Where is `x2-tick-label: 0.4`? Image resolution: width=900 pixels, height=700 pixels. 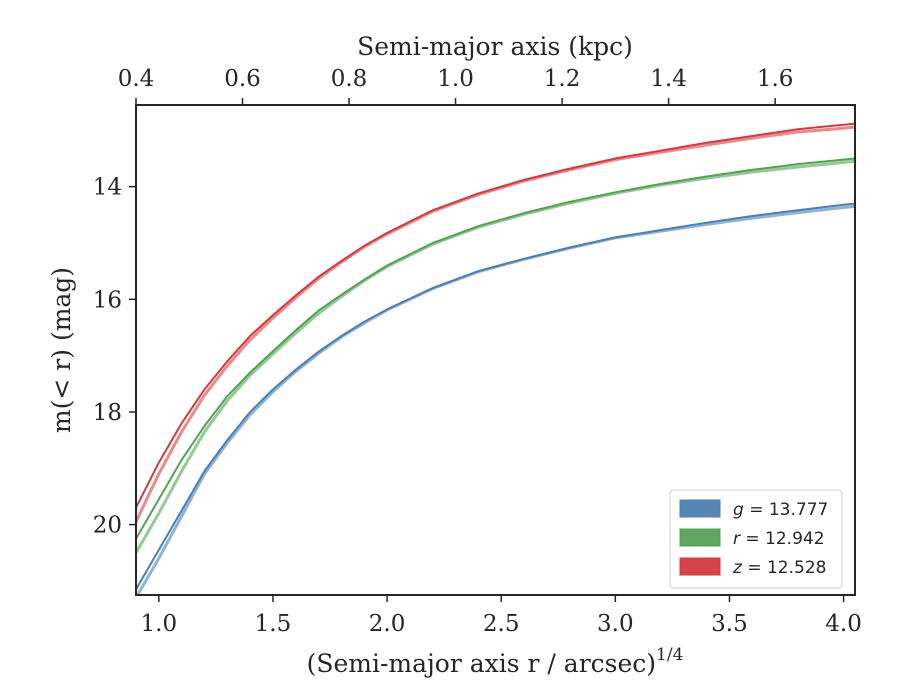
x2-tick-label: 0.4 is located at coordinates (136, 79).